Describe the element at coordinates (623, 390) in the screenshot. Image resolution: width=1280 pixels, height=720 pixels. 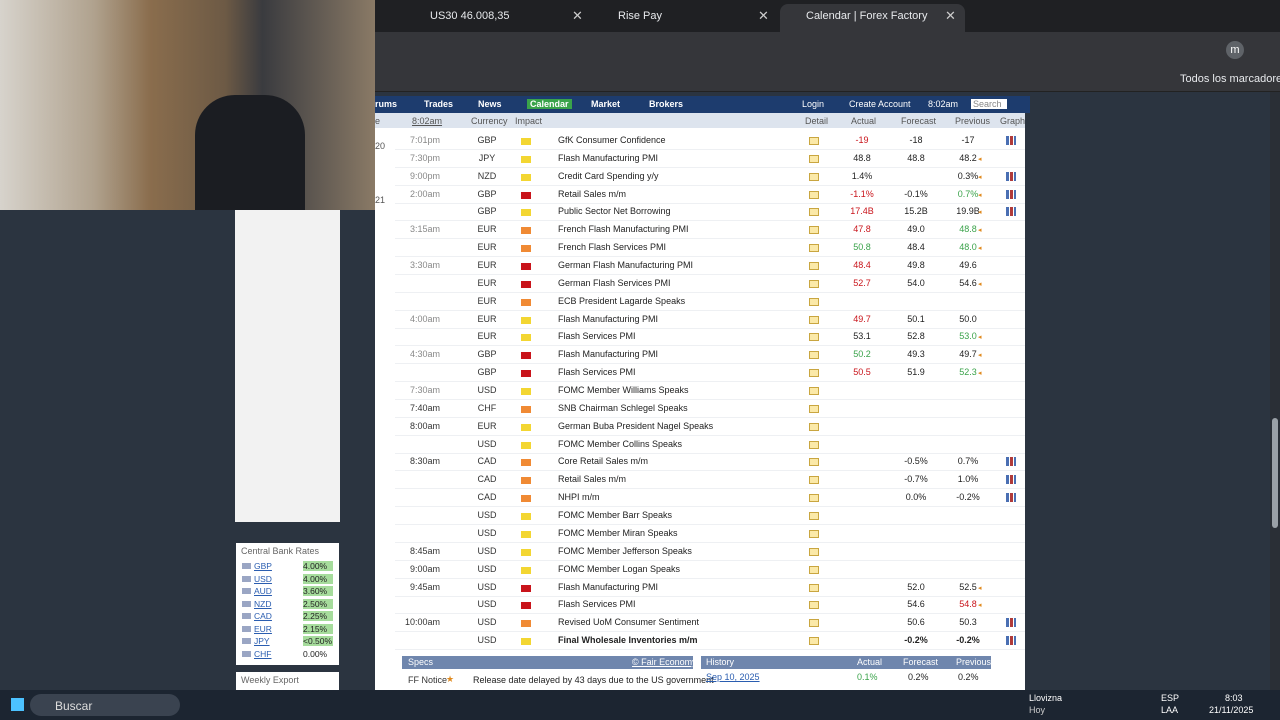
I see `event-name: FOMC Member Williams Speaks` at that location.